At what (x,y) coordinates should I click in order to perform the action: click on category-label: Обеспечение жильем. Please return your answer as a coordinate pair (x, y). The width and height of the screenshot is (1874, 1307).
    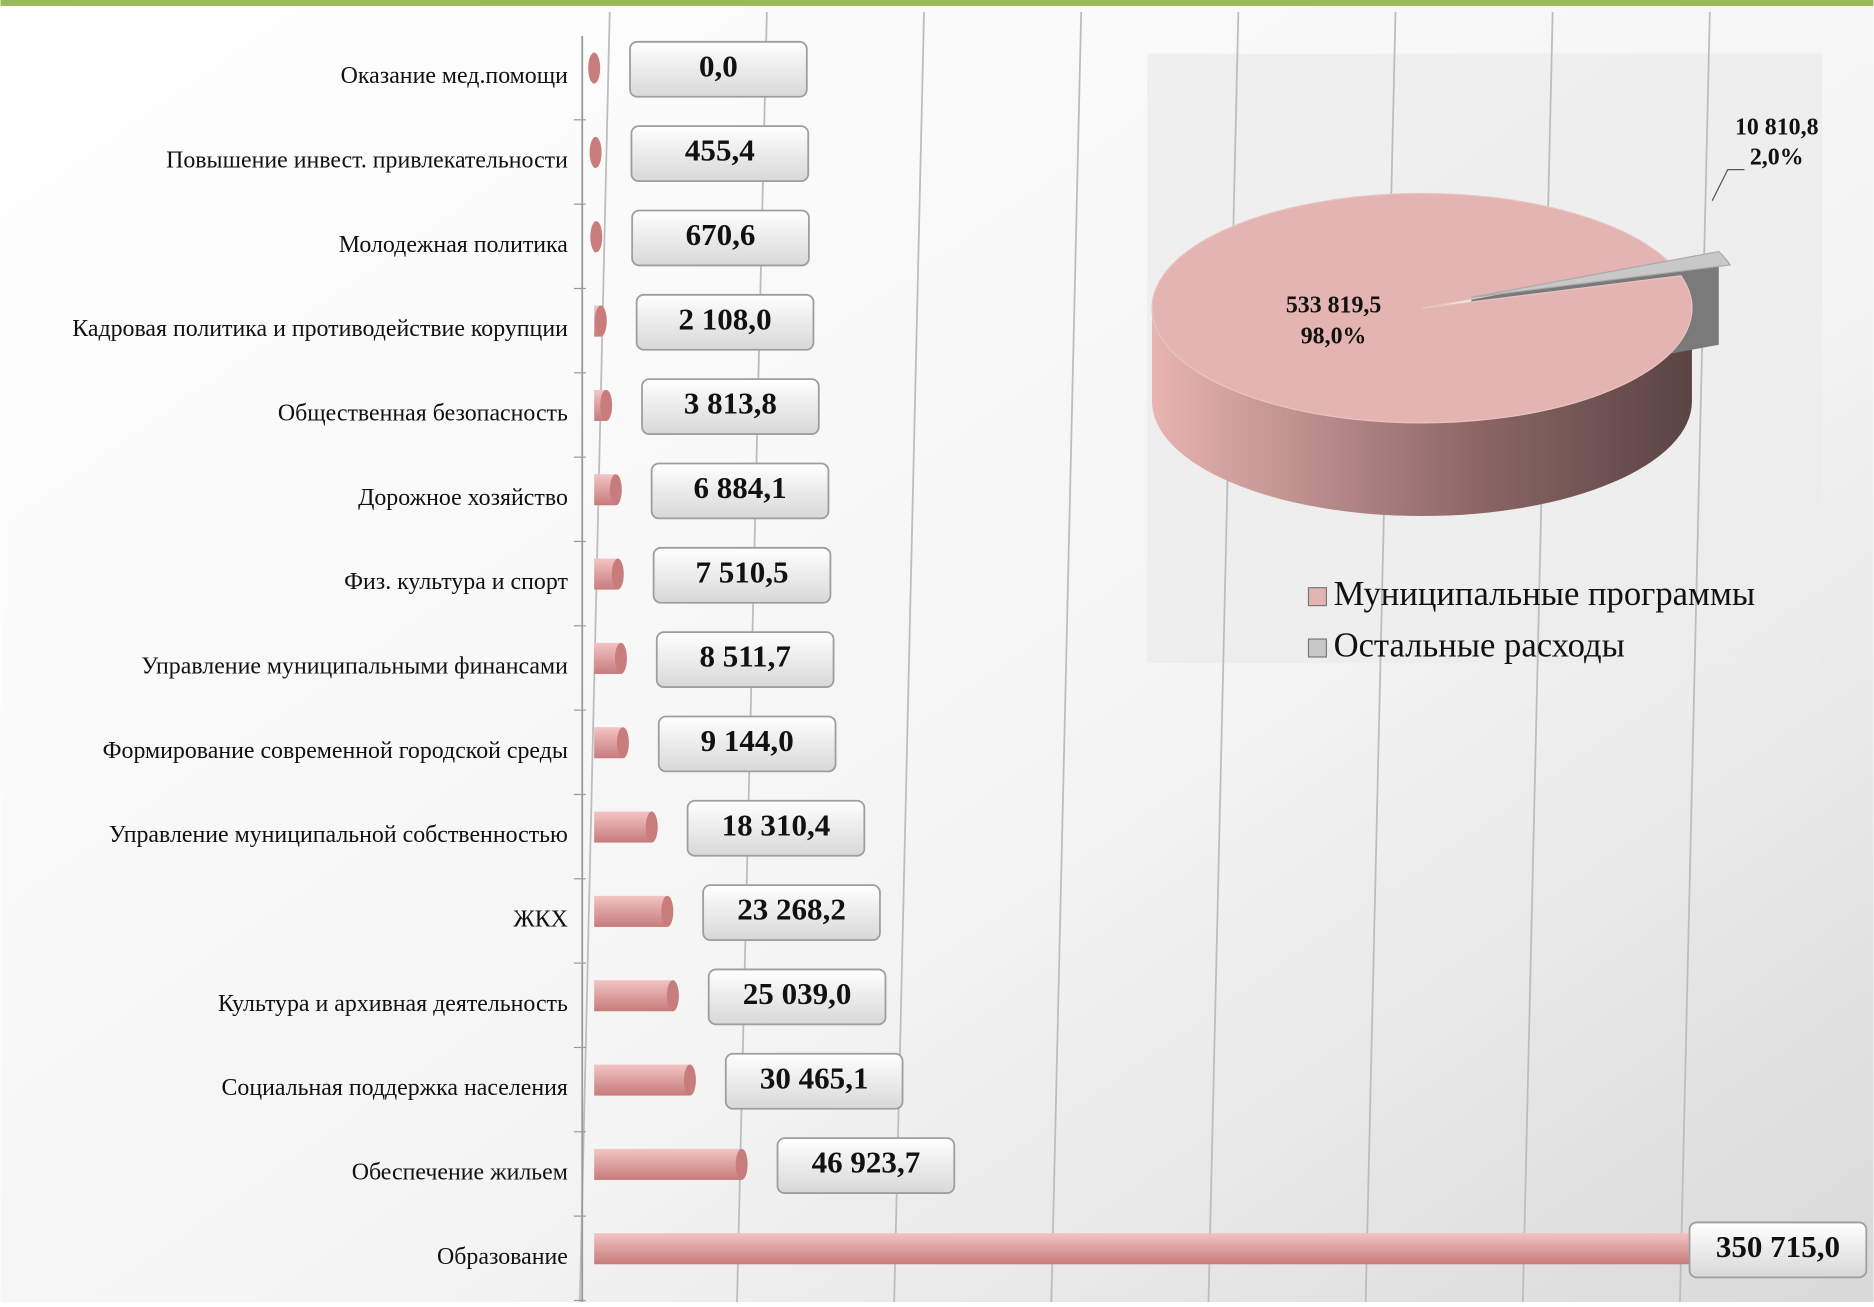
    Looking at the image, I should click on (460, 1172).